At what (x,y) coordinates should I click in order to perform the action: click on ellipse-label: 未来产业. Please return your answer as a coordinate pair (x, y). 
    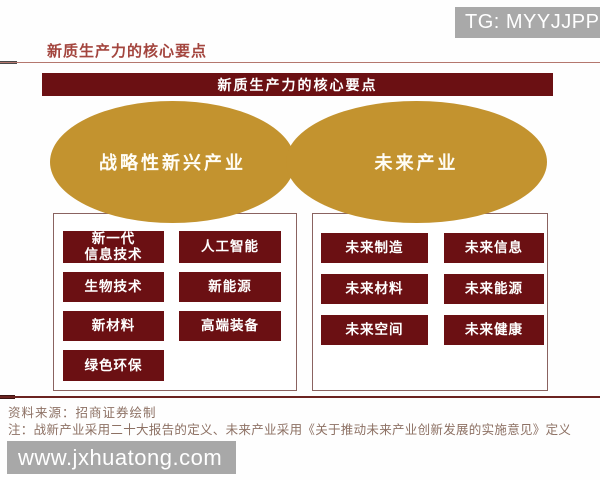
    Looking at the image, I should click on (416, 163).